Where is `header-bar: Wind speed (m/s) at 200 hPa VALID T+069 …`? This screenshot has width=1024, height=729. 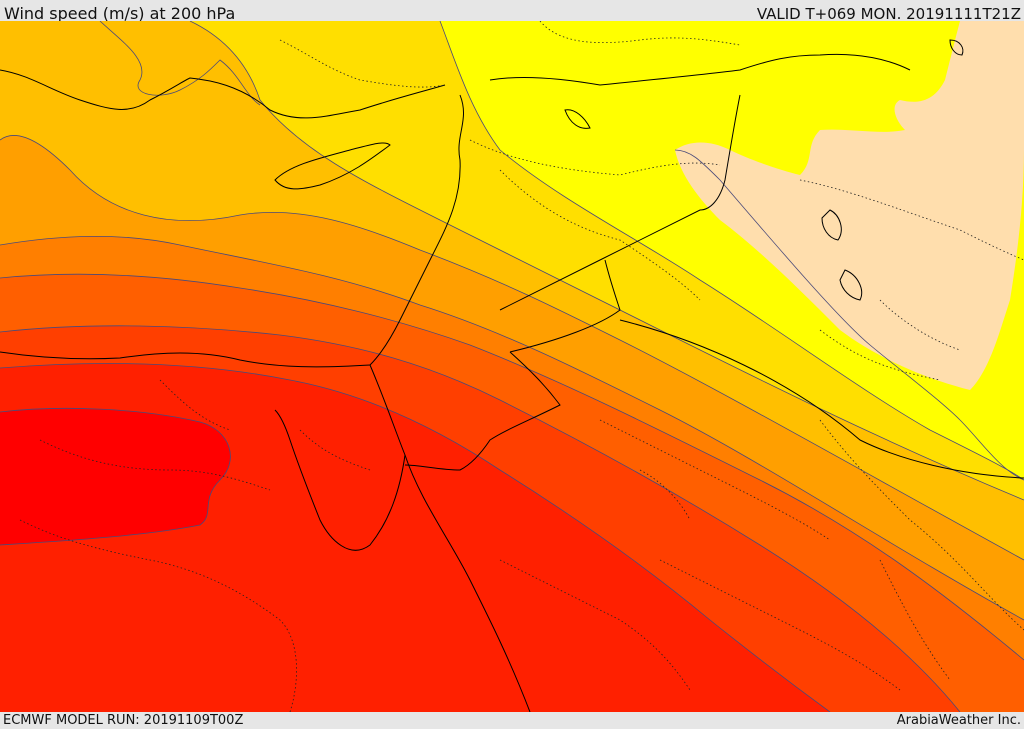
header-bar: Wind speed (m/s) at 200 hPa VALID T+069 … is located at coordinates (512, 11).